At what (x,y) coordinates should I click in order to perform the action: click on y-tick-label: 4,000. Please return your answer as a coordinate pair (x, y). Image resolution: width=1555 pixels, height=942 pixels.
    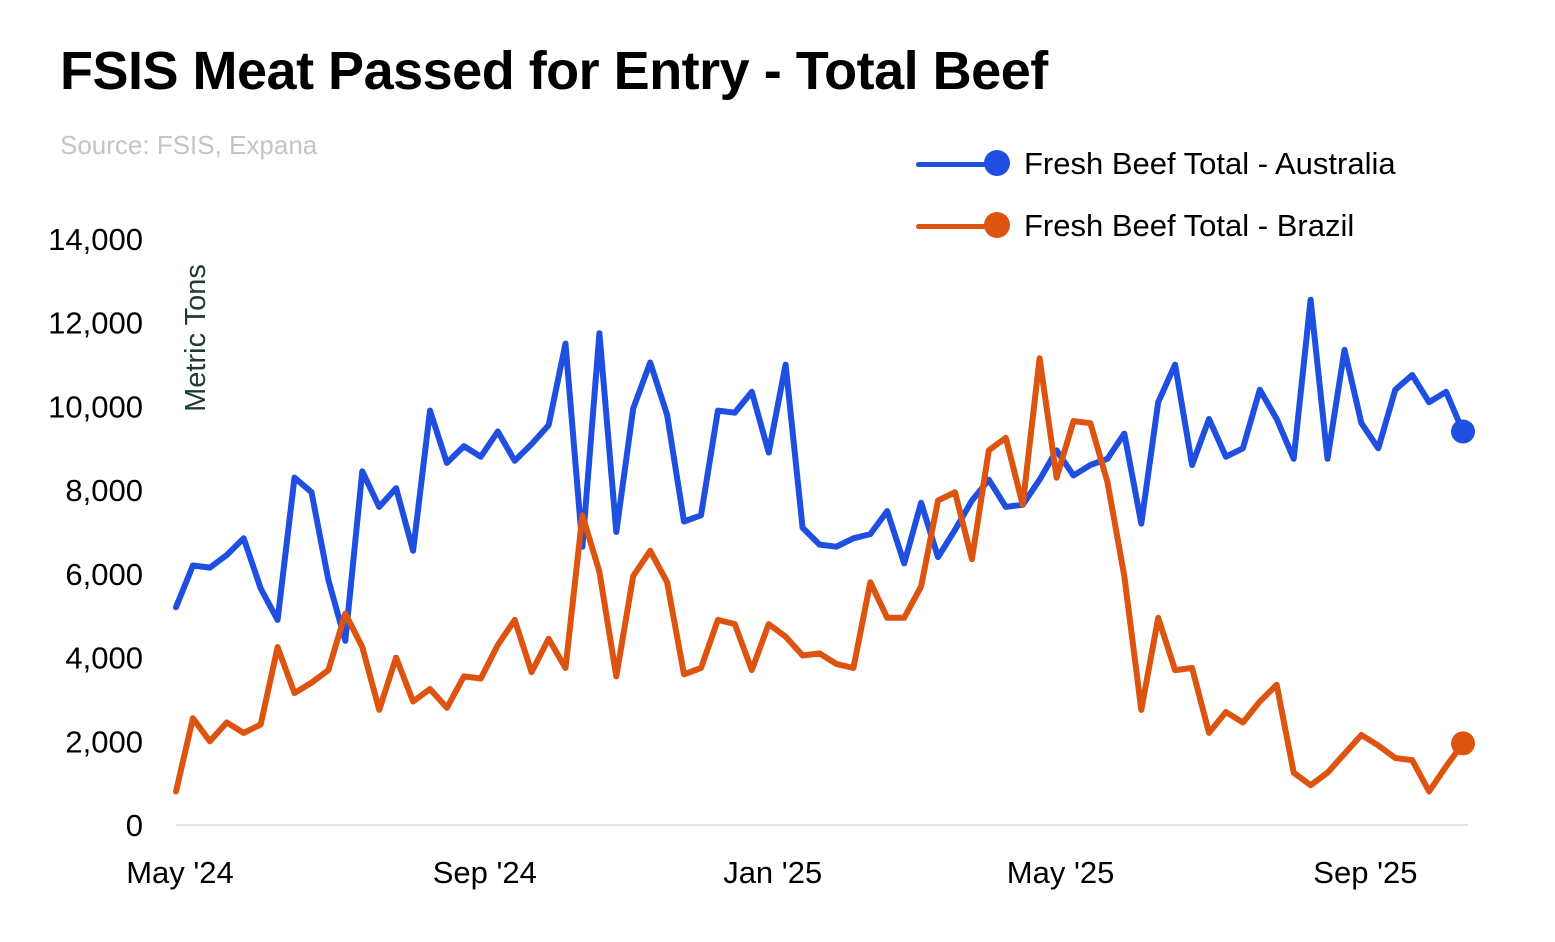
    Looking at the image, I should click on (104, 658).